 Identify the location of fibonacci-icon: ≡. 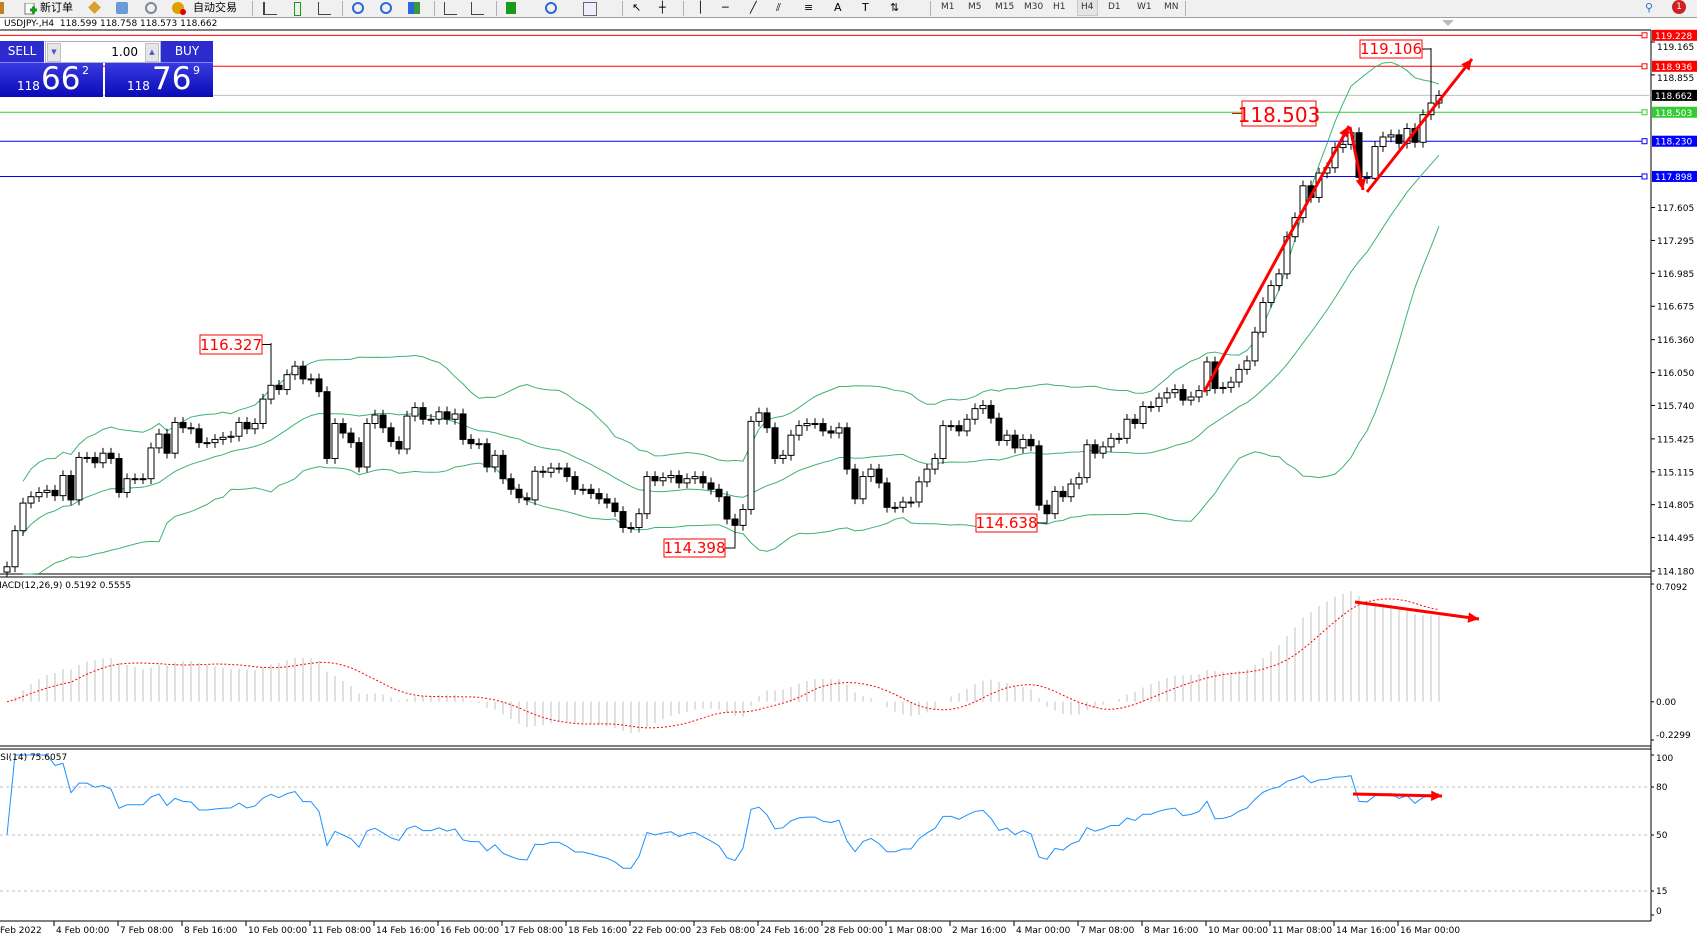
(809, 7).